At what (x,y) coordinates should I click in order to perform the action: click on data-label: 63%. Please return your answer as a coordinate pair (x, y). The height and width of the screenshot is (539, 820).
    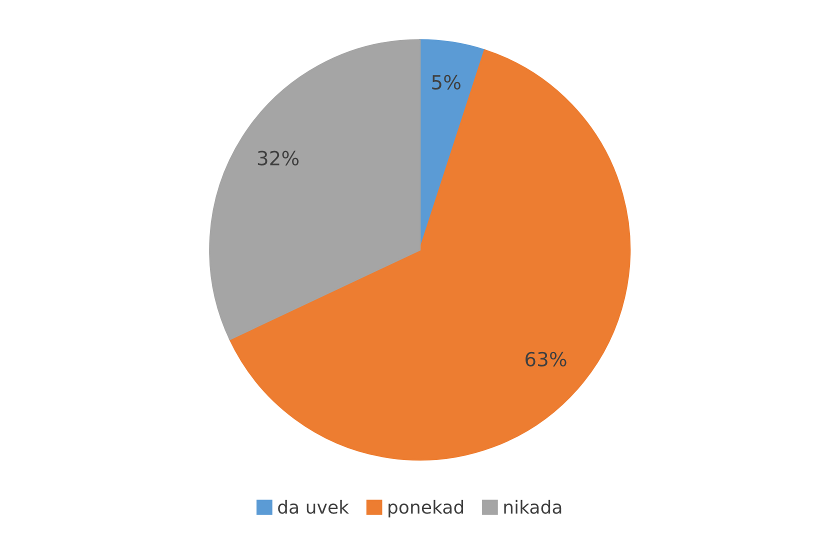
    Looking at the image, I should click on (546, 359).